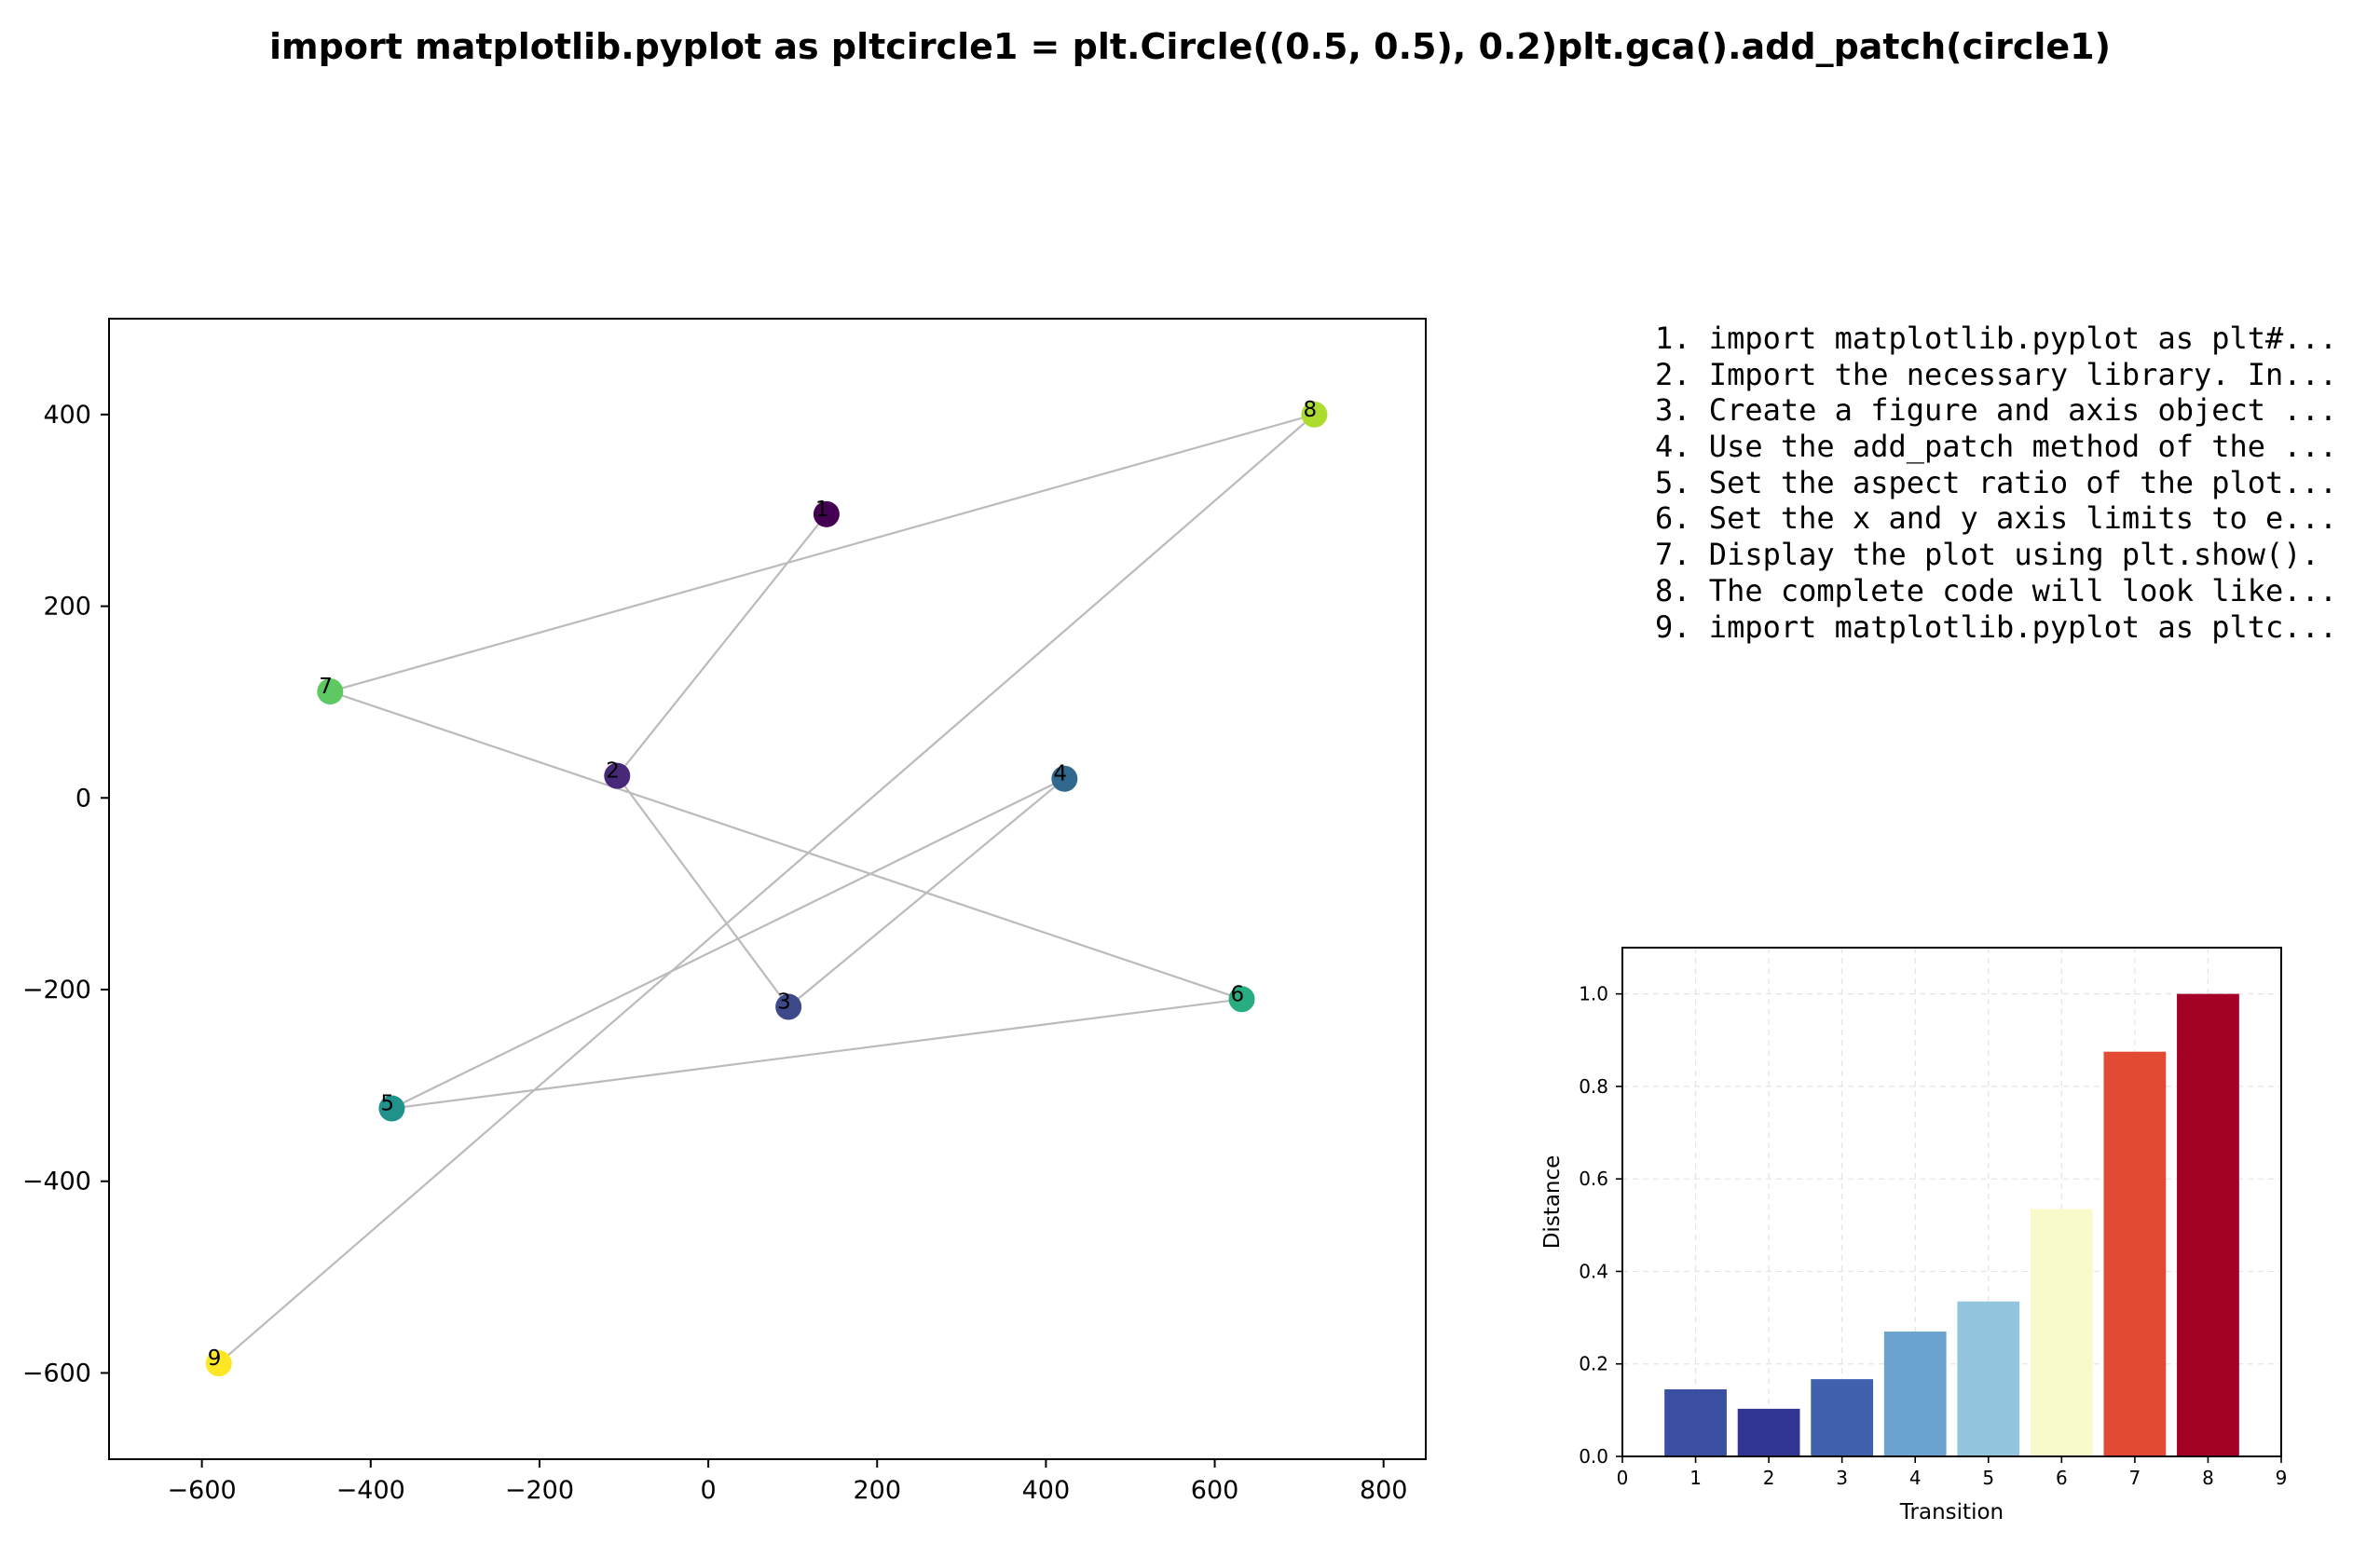 The image size is (2380, 1544). Describe the element at coordinates (56, 1182) in the screenshot. I see `y-tick-label: −400` at that location.